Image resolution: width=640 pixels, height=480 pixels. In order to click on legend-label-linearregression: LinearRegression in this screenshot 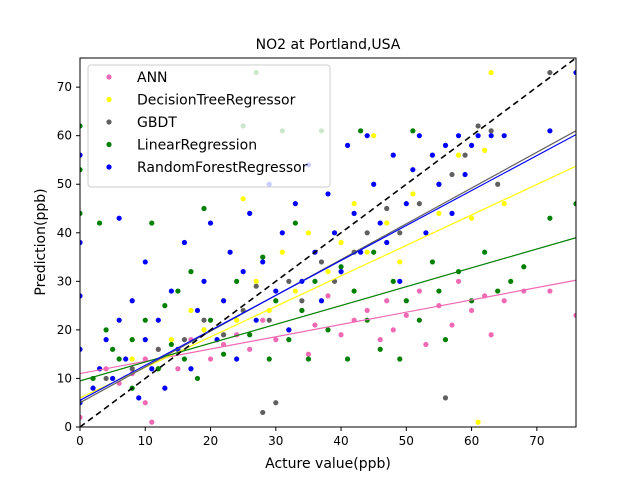, I will do `click(197, 146)`.